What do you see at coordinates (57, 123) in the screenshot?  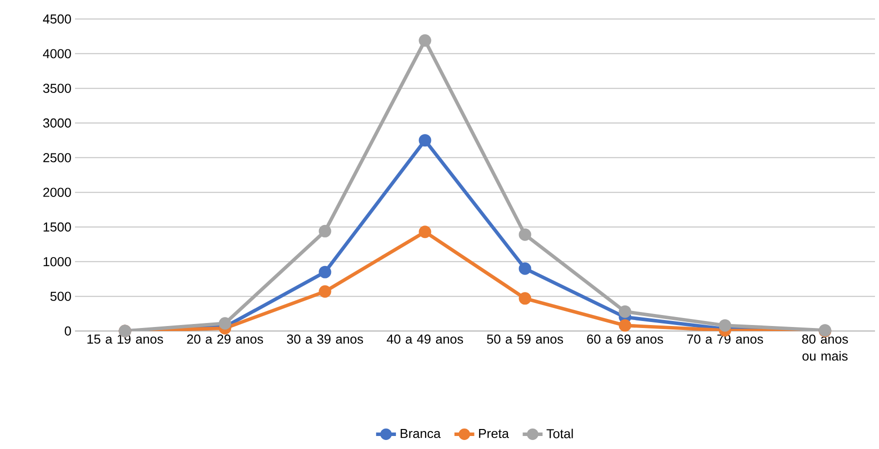 I see `y-tick-label: 3000` at bounding box center [57, 123].